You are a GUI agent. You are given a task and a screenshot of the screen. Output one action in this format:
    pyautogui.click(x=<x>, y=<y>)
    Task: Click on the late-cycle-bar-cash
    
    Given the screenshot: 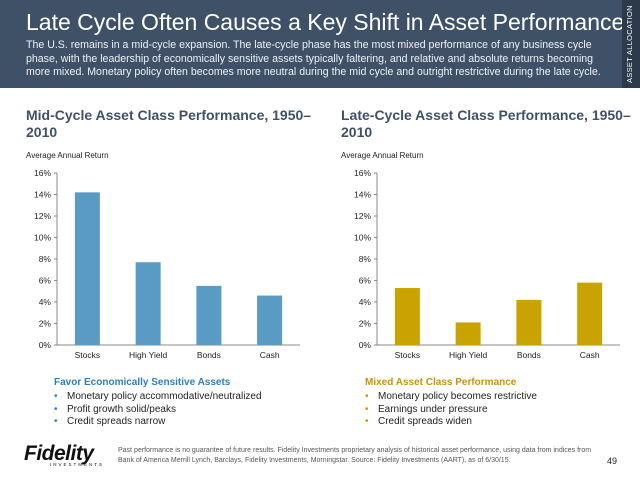 What is the action you would take?
    pyautogui.click(x=590, y=313)
    